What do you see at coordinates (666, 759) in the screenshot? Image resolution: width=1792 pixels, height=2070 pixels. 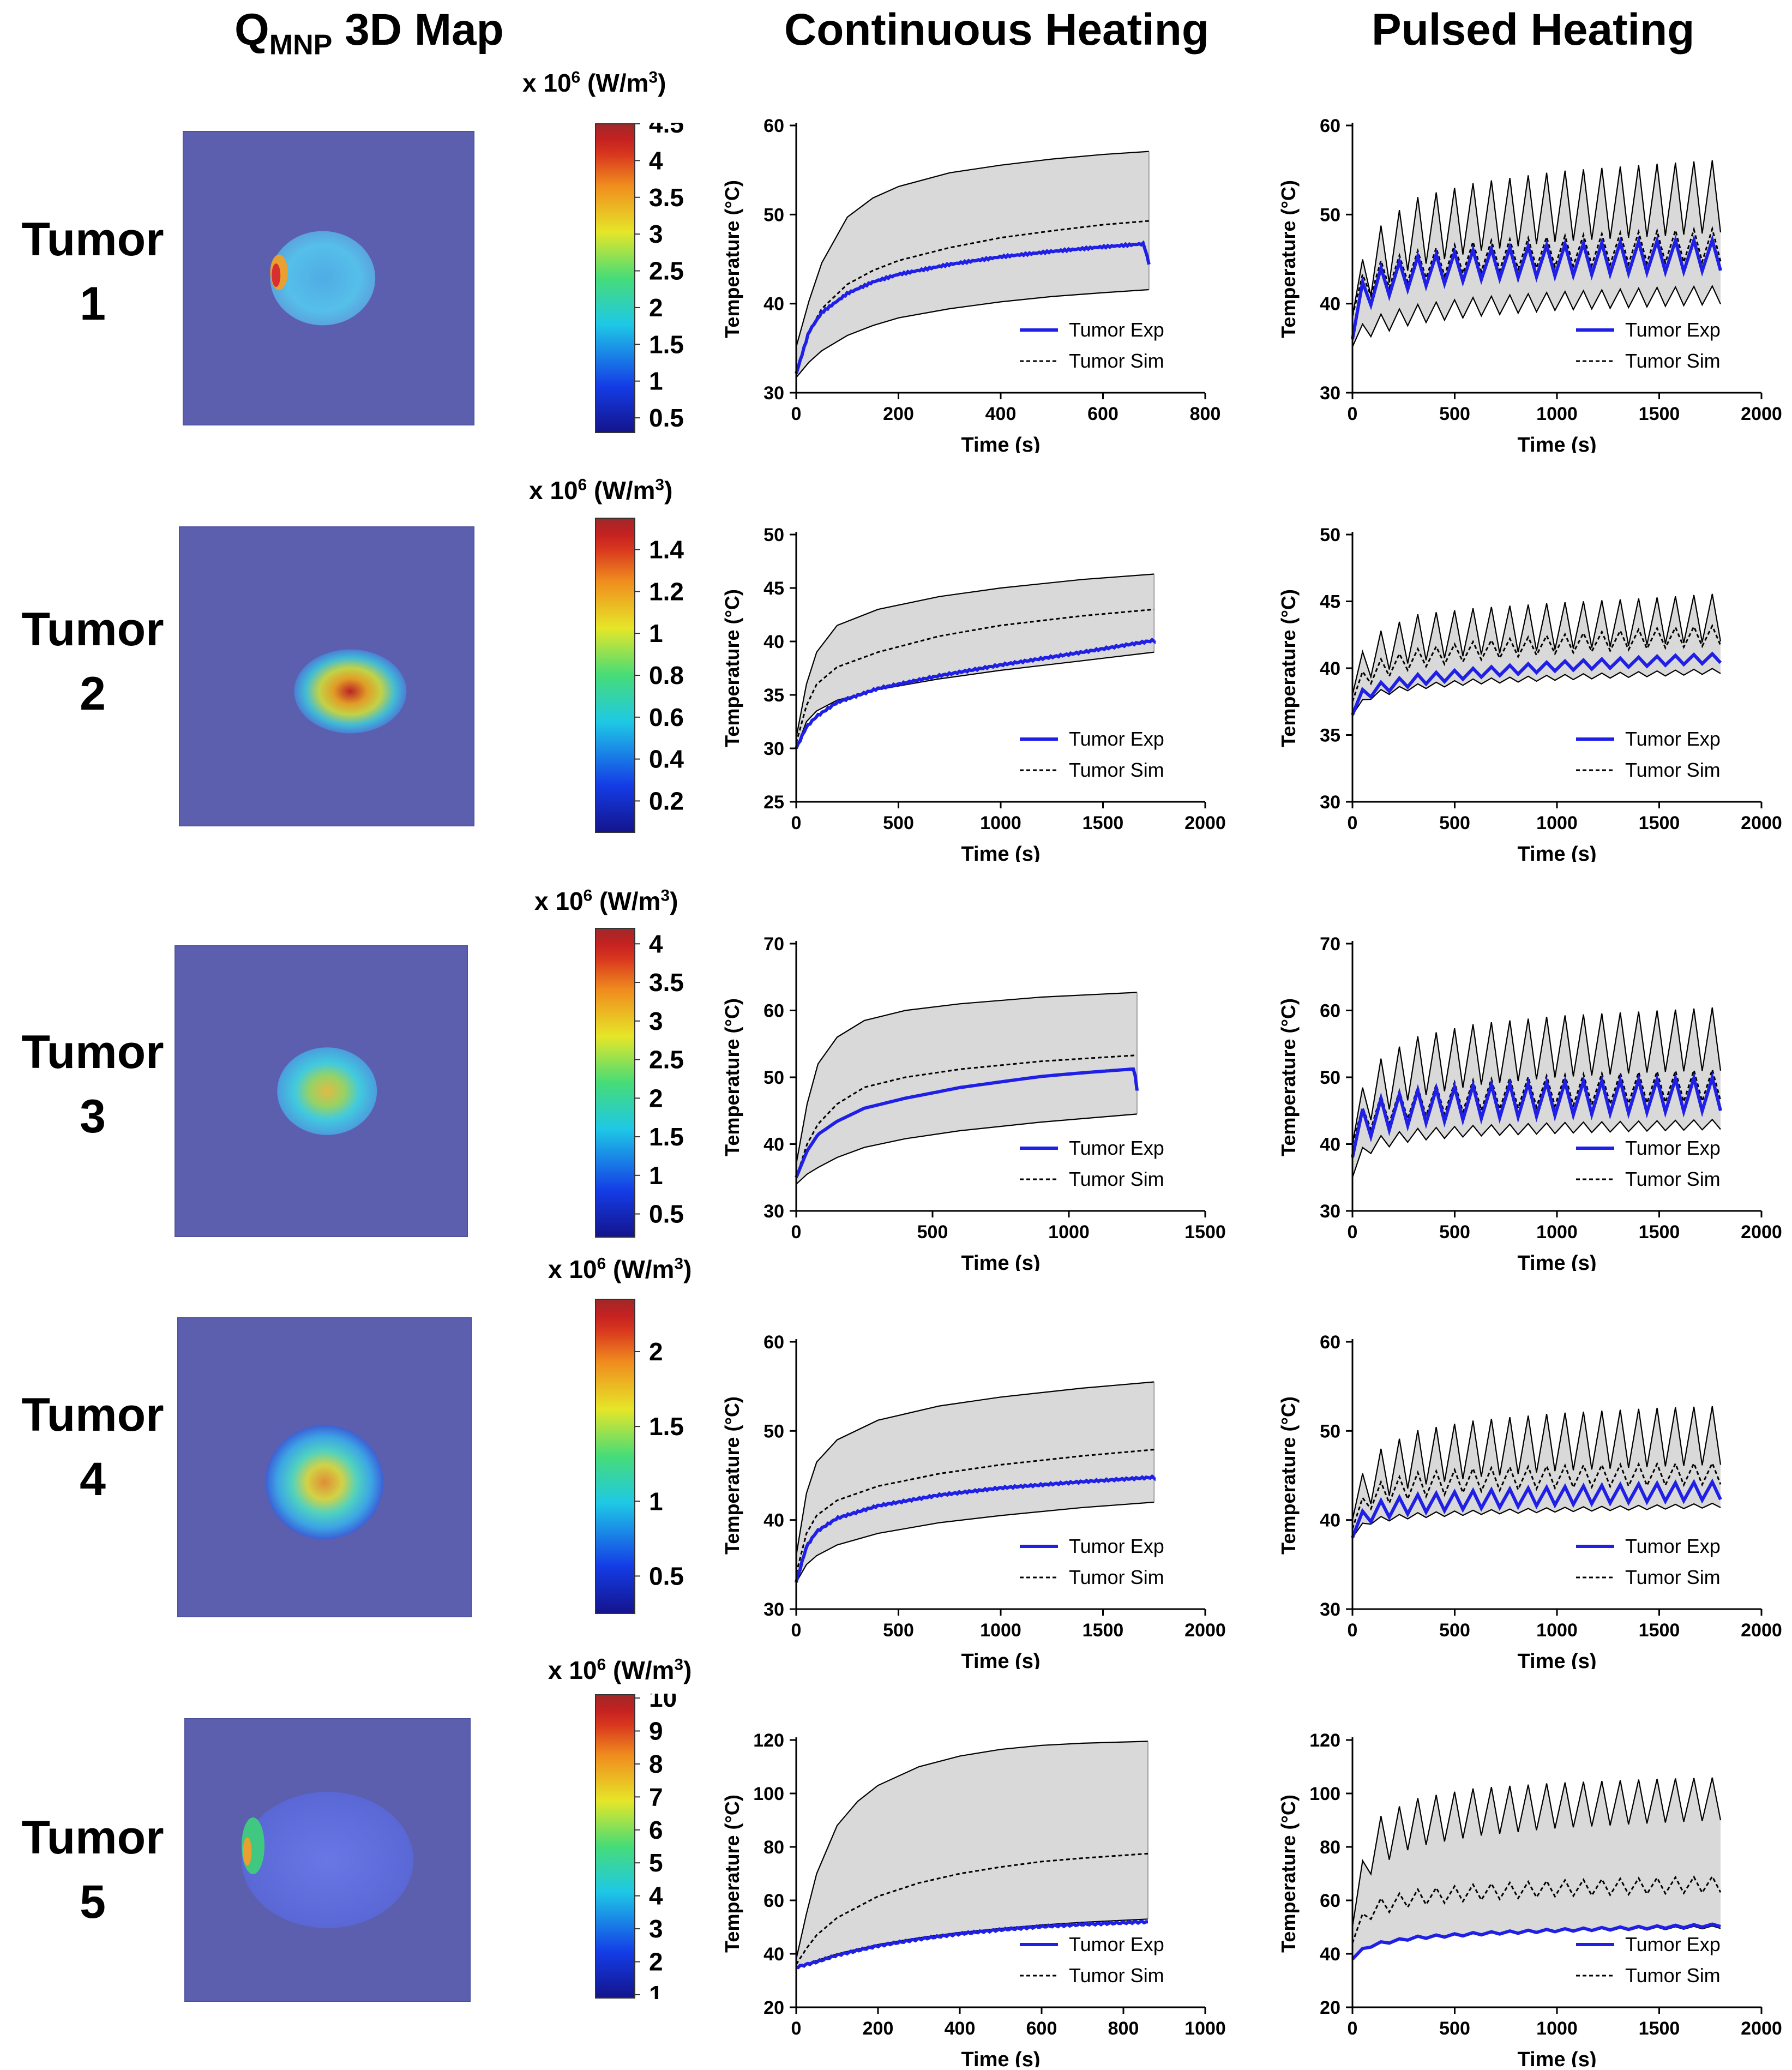 I see `colorbar-tick-label: 0.4` at bounding box center [666, 759].